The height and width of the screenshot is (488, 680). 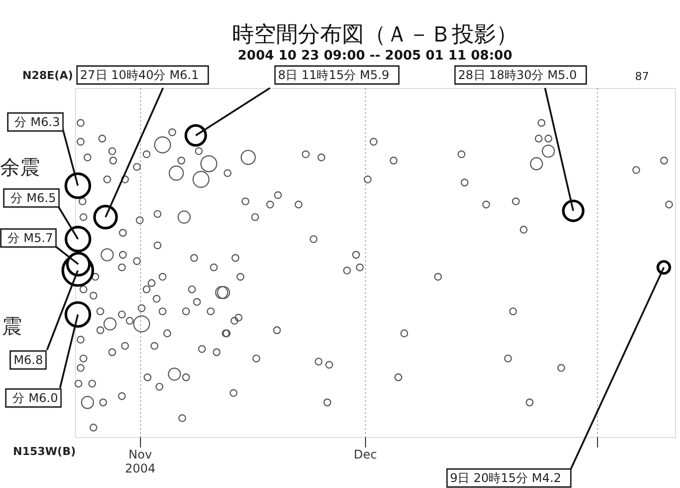 I want to click on annotation: 分 M5.7, so click(x=30, y=238).